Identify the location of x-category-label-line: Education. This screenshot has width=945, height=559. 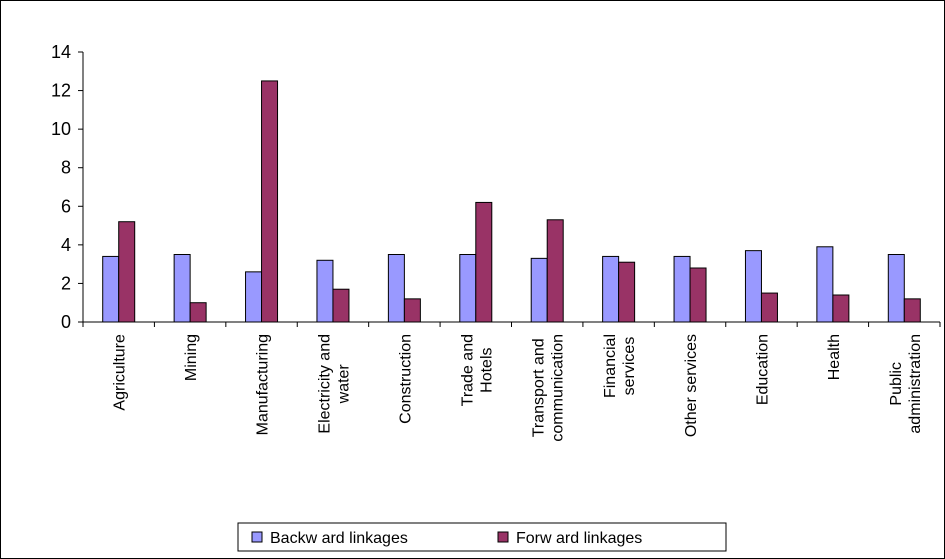
(762, 369).